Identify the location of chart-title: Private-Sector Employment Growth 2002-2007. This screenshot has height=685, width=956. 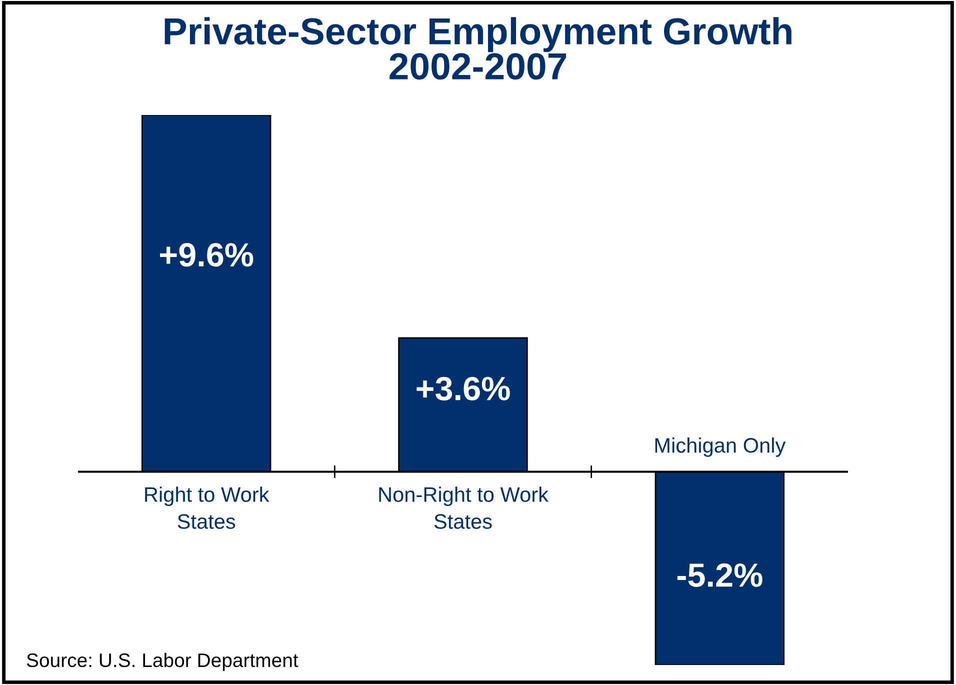
(478, 48).